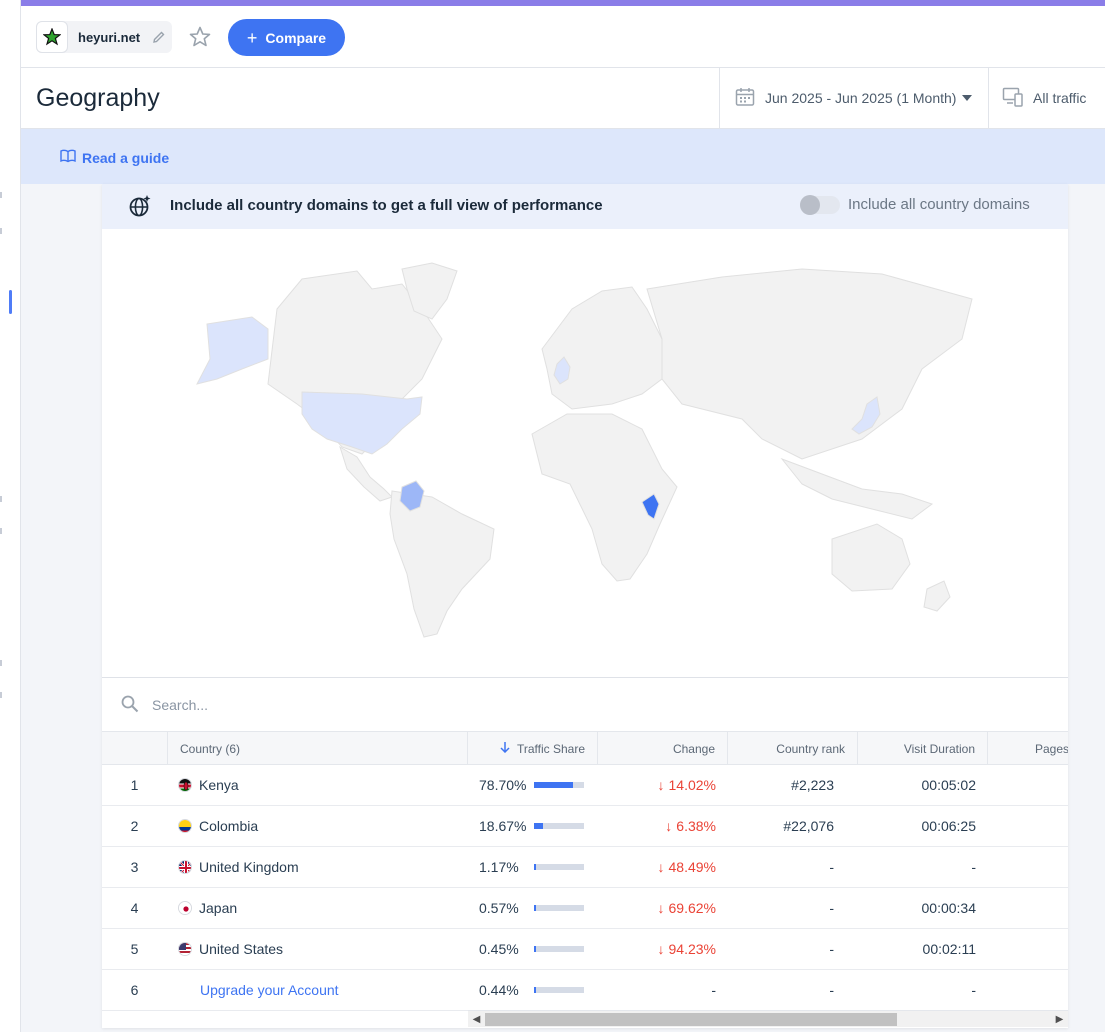 This screenshot has width=1105, height=1032. Describe the element at coordinates (185, 826) in the screenshot. I see `colombia-flag-icon` at that location.